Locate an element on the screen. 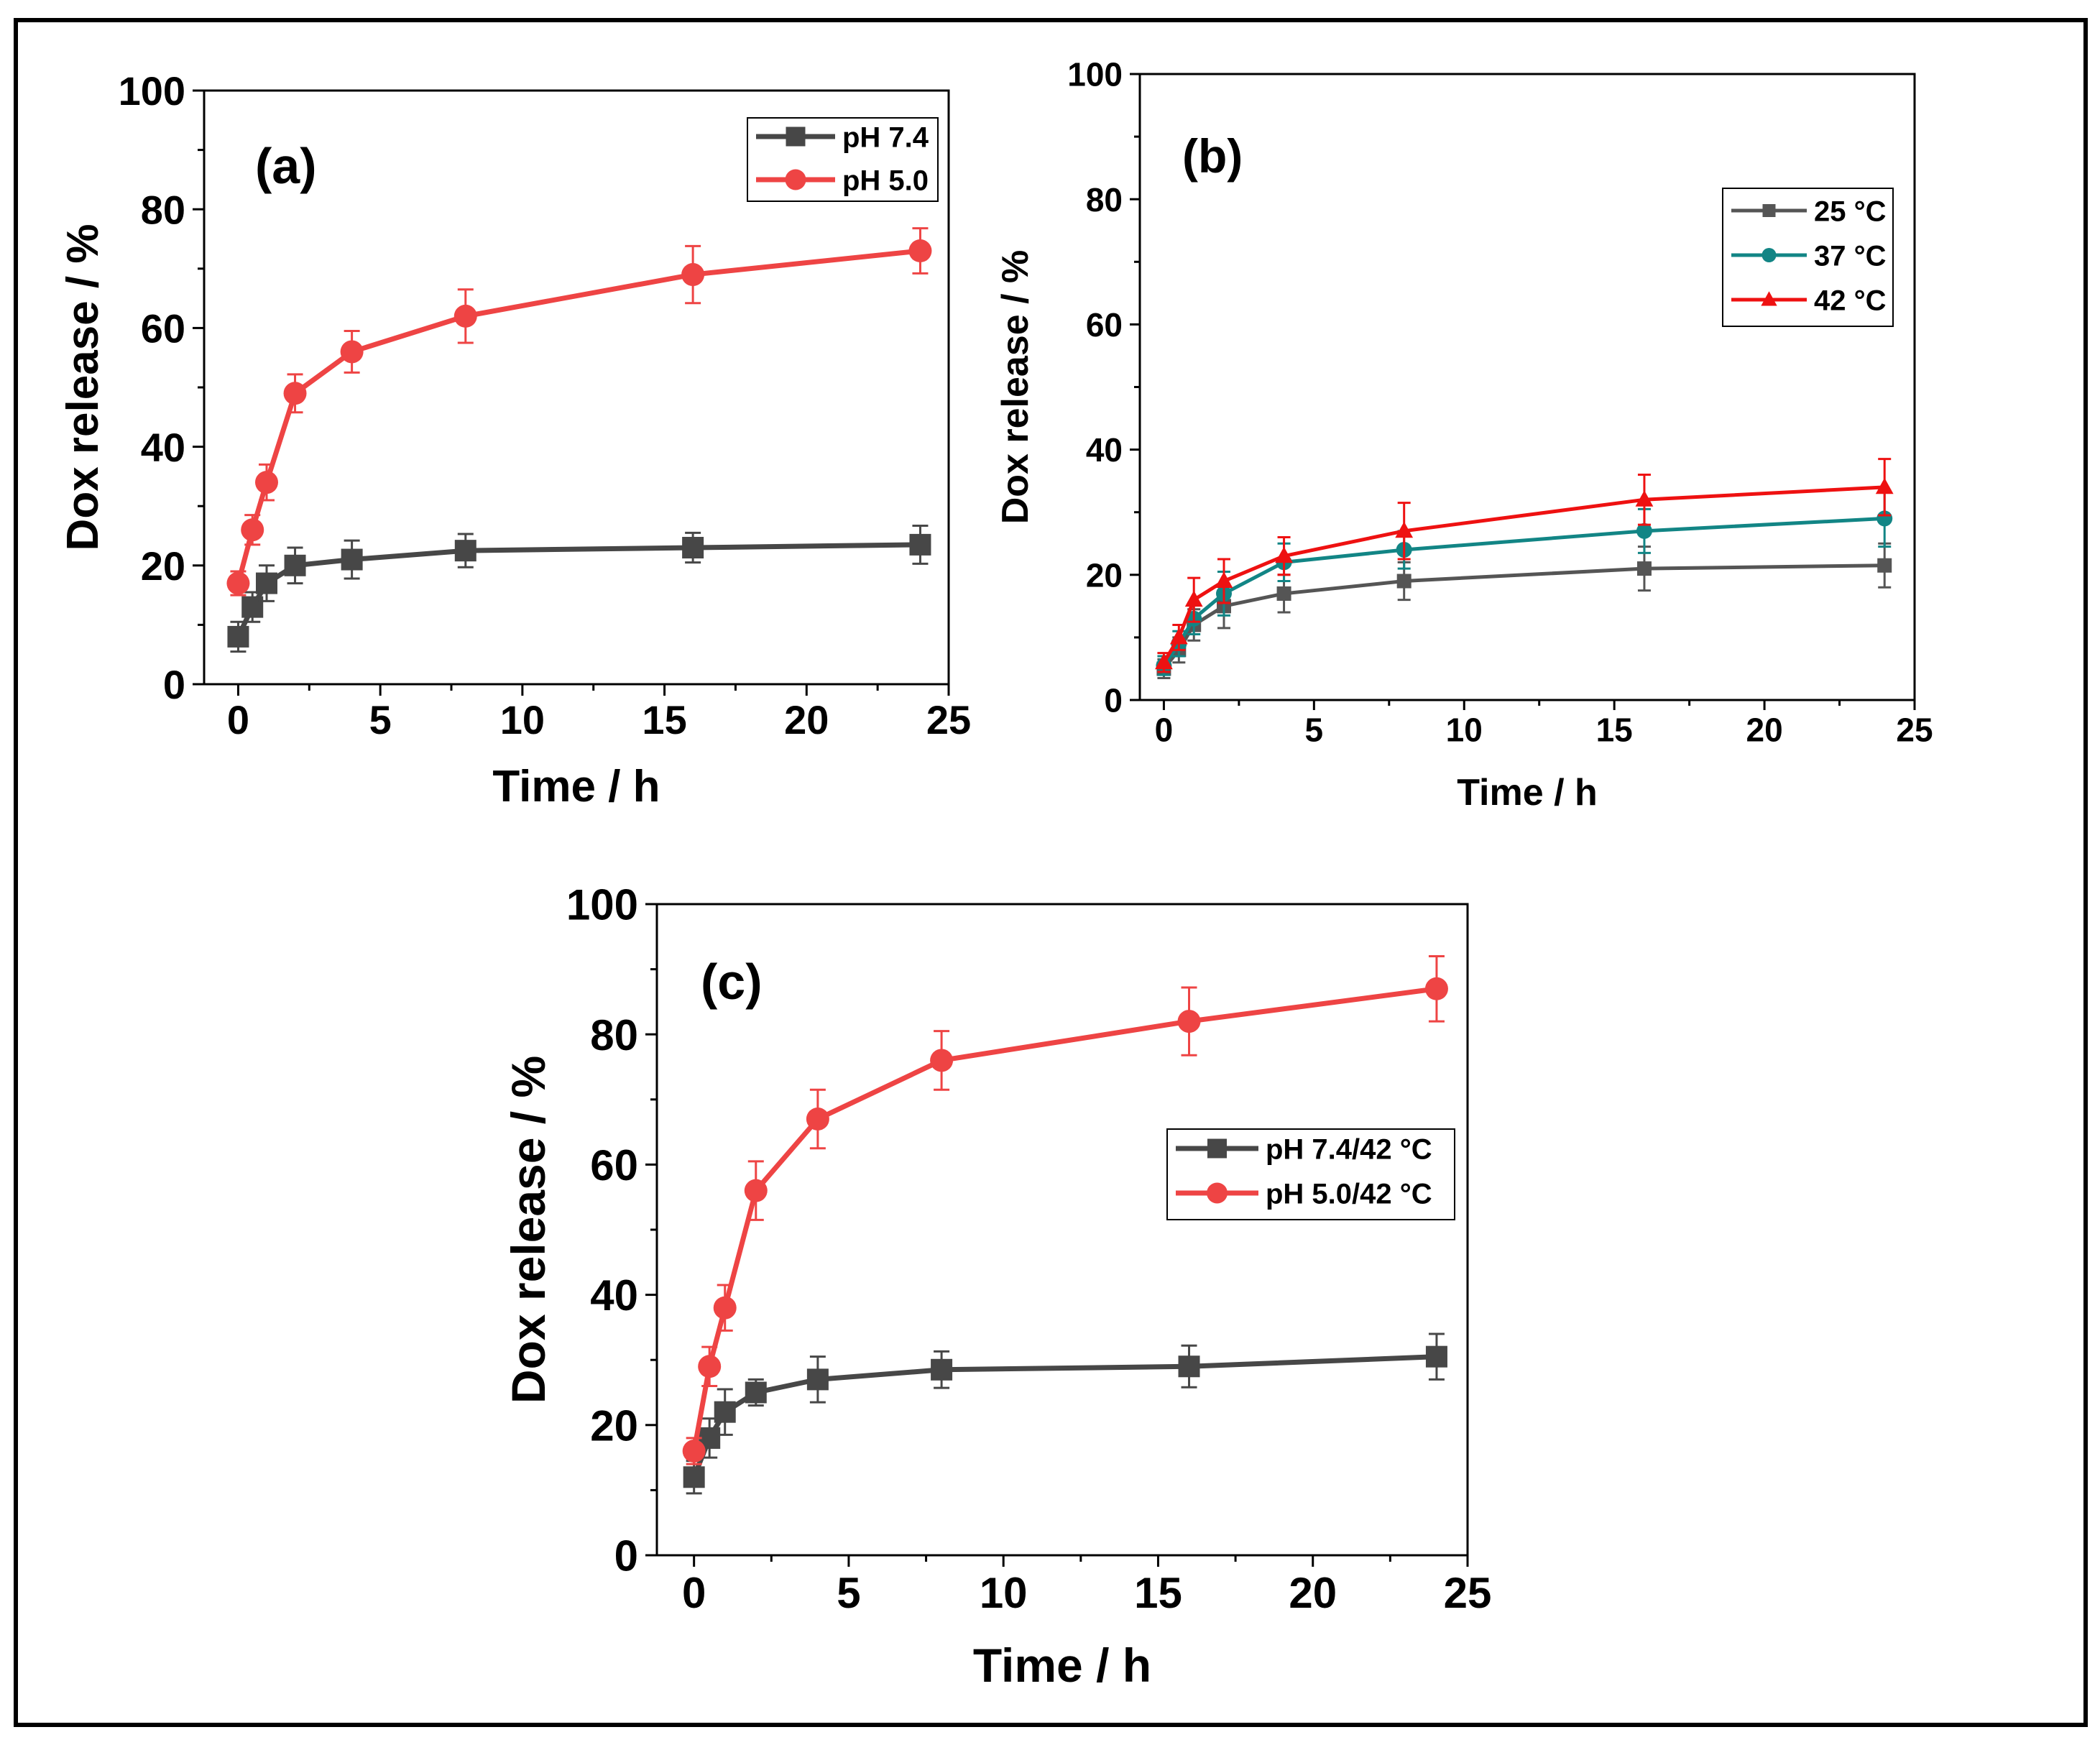  panel-label: (c) is located at coordinates (732, 982).